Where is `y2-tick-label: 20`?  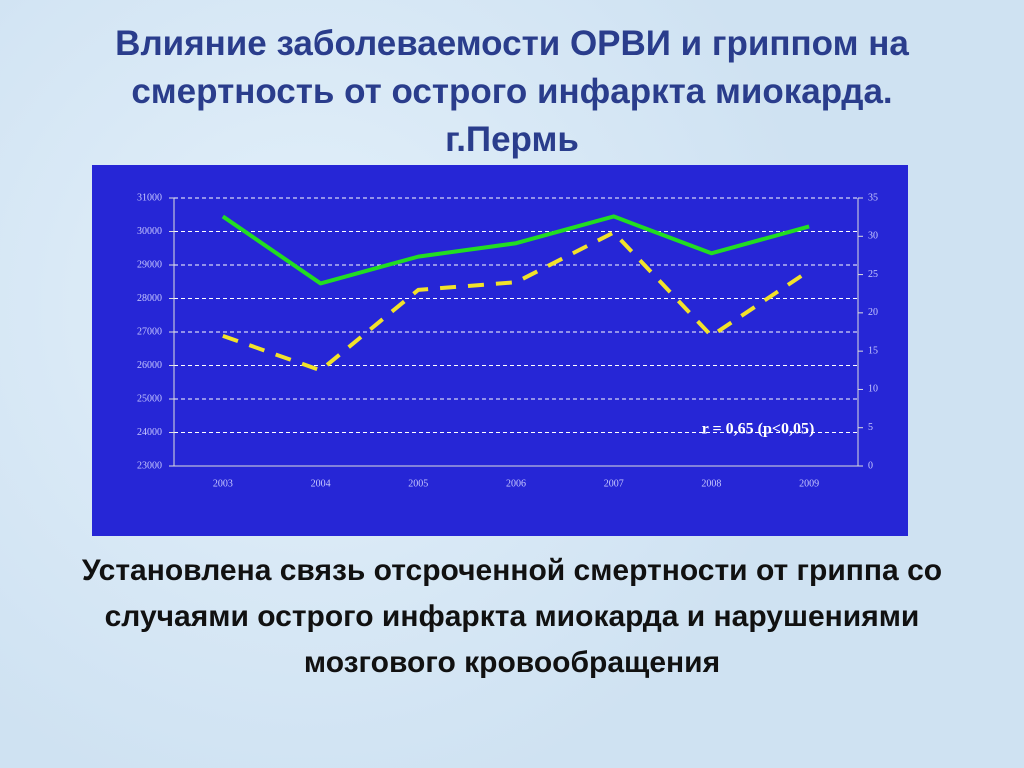 y2-tick-label: 20 is located at coordinates (873, 312).